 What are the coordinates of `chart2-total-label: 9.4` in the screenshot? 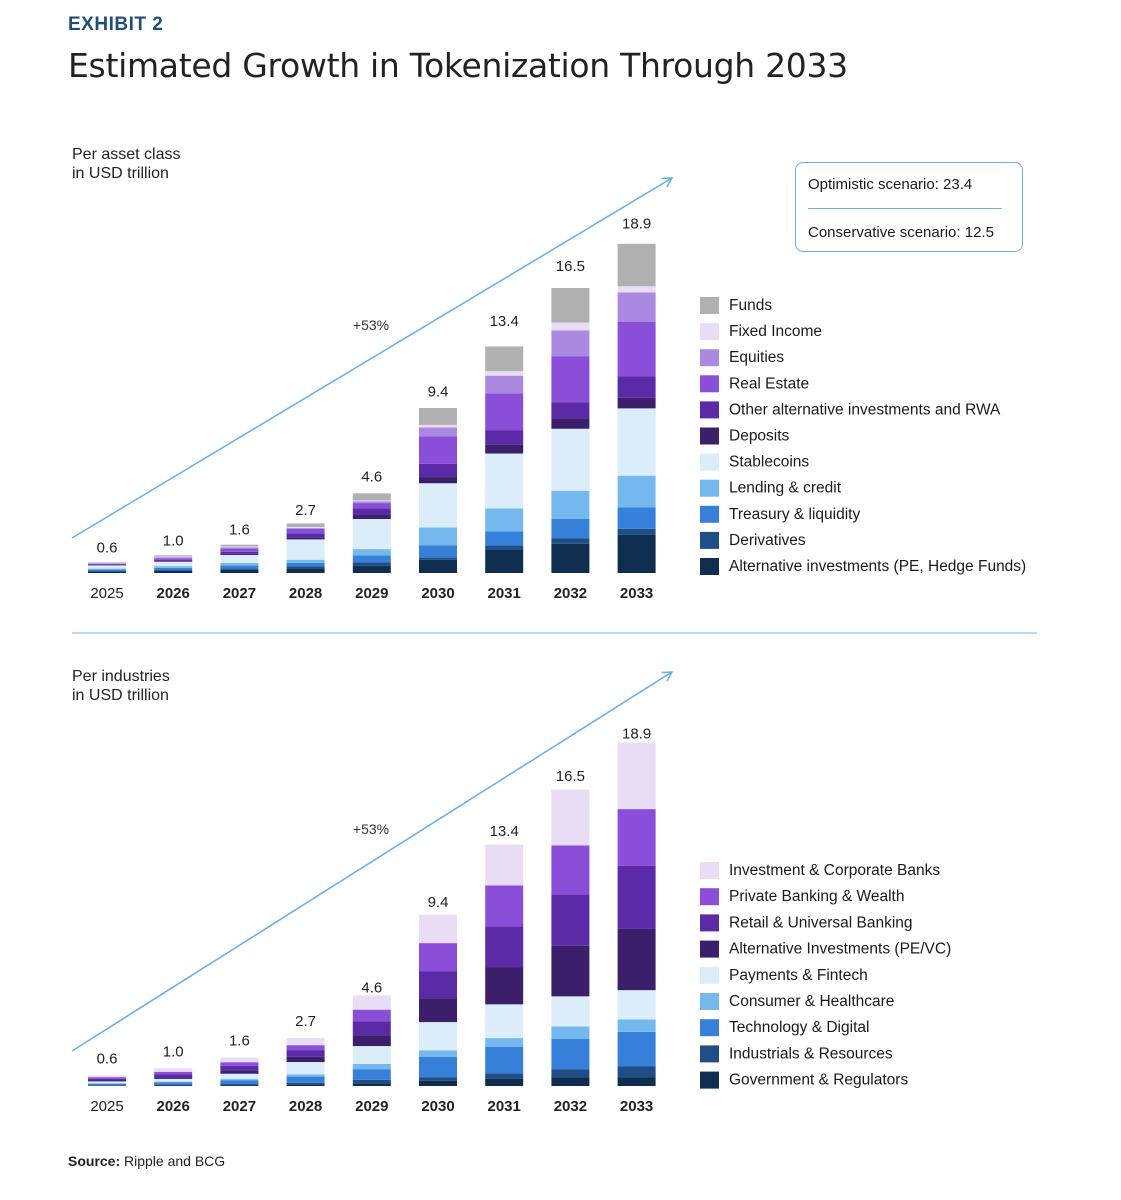 It's located at (438, 902).